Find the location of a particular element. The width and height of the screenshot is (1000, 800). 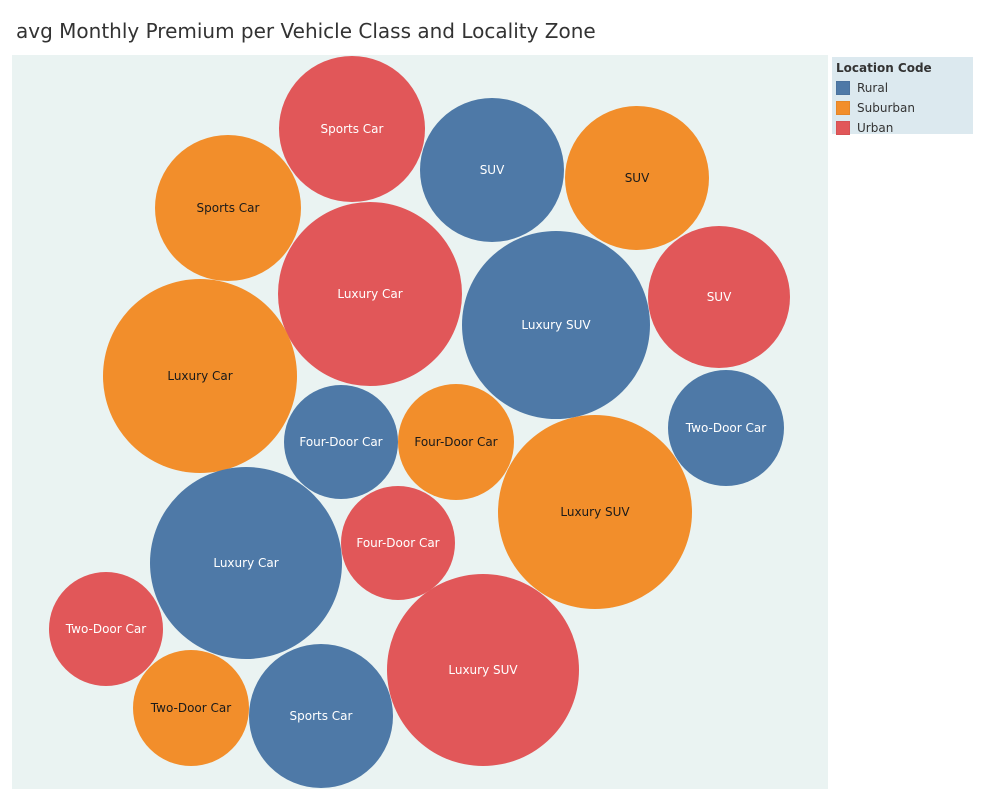

bubble-luxury-car-suburban: Luxury Car is located at coordinates (200, 376).